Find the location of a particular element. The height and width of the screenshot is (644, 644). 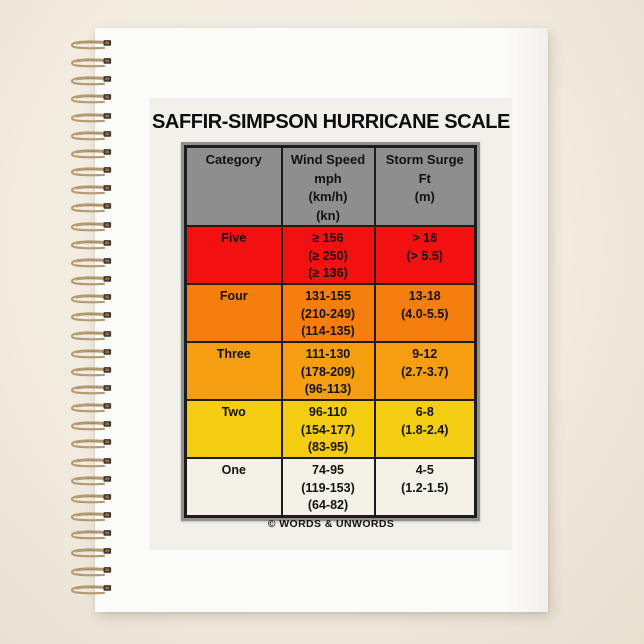

cell-category: Five is located at coordinates (233, 255).